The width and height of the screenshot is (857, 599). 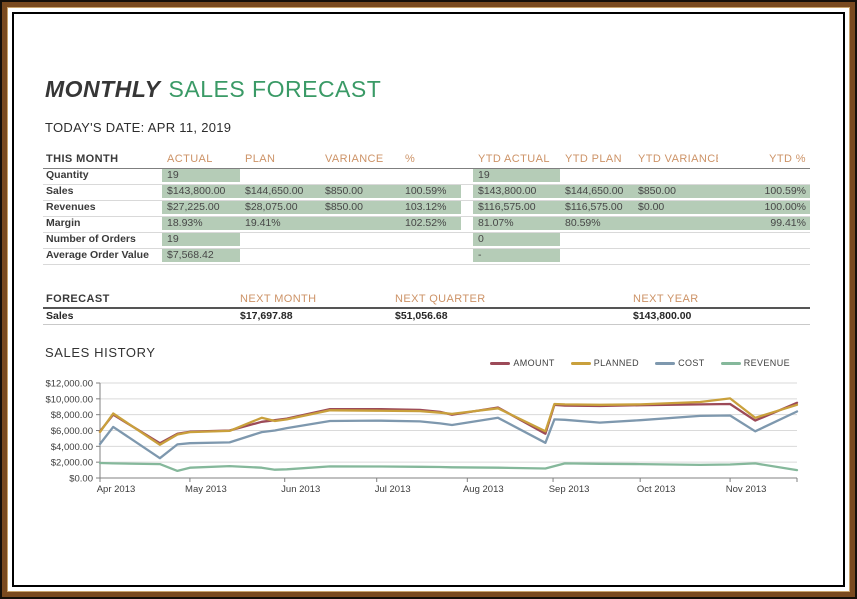 I want to click on row-label: Sales, so click(x=60, y=191).